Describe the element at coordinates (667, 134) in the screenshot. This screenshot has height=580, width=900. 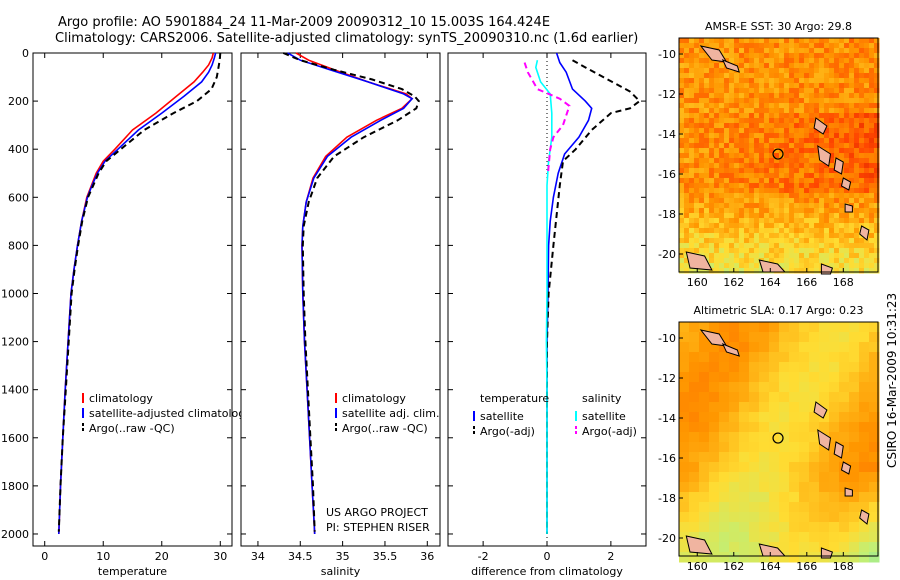
I see `sst-ytick-label: -14` at that location.